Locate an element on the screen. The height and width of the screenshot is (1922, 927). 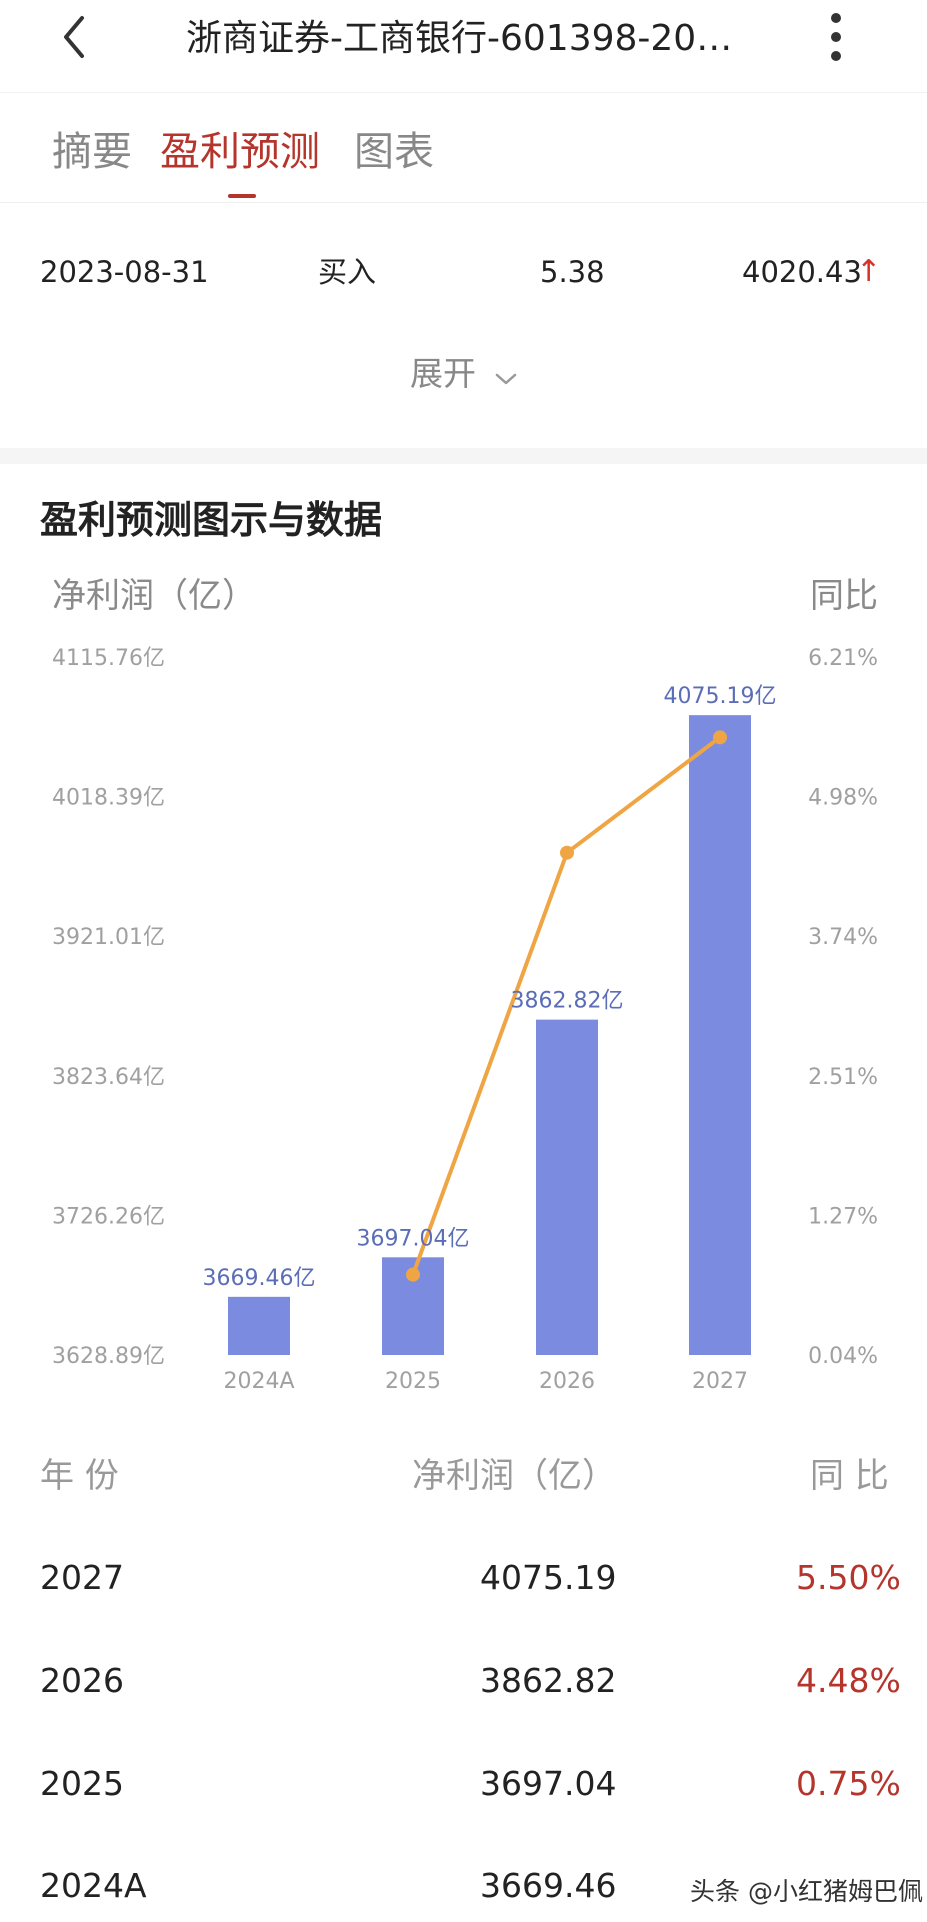
y2-tick-label: 6.21% is located at coordinates (843, 658).